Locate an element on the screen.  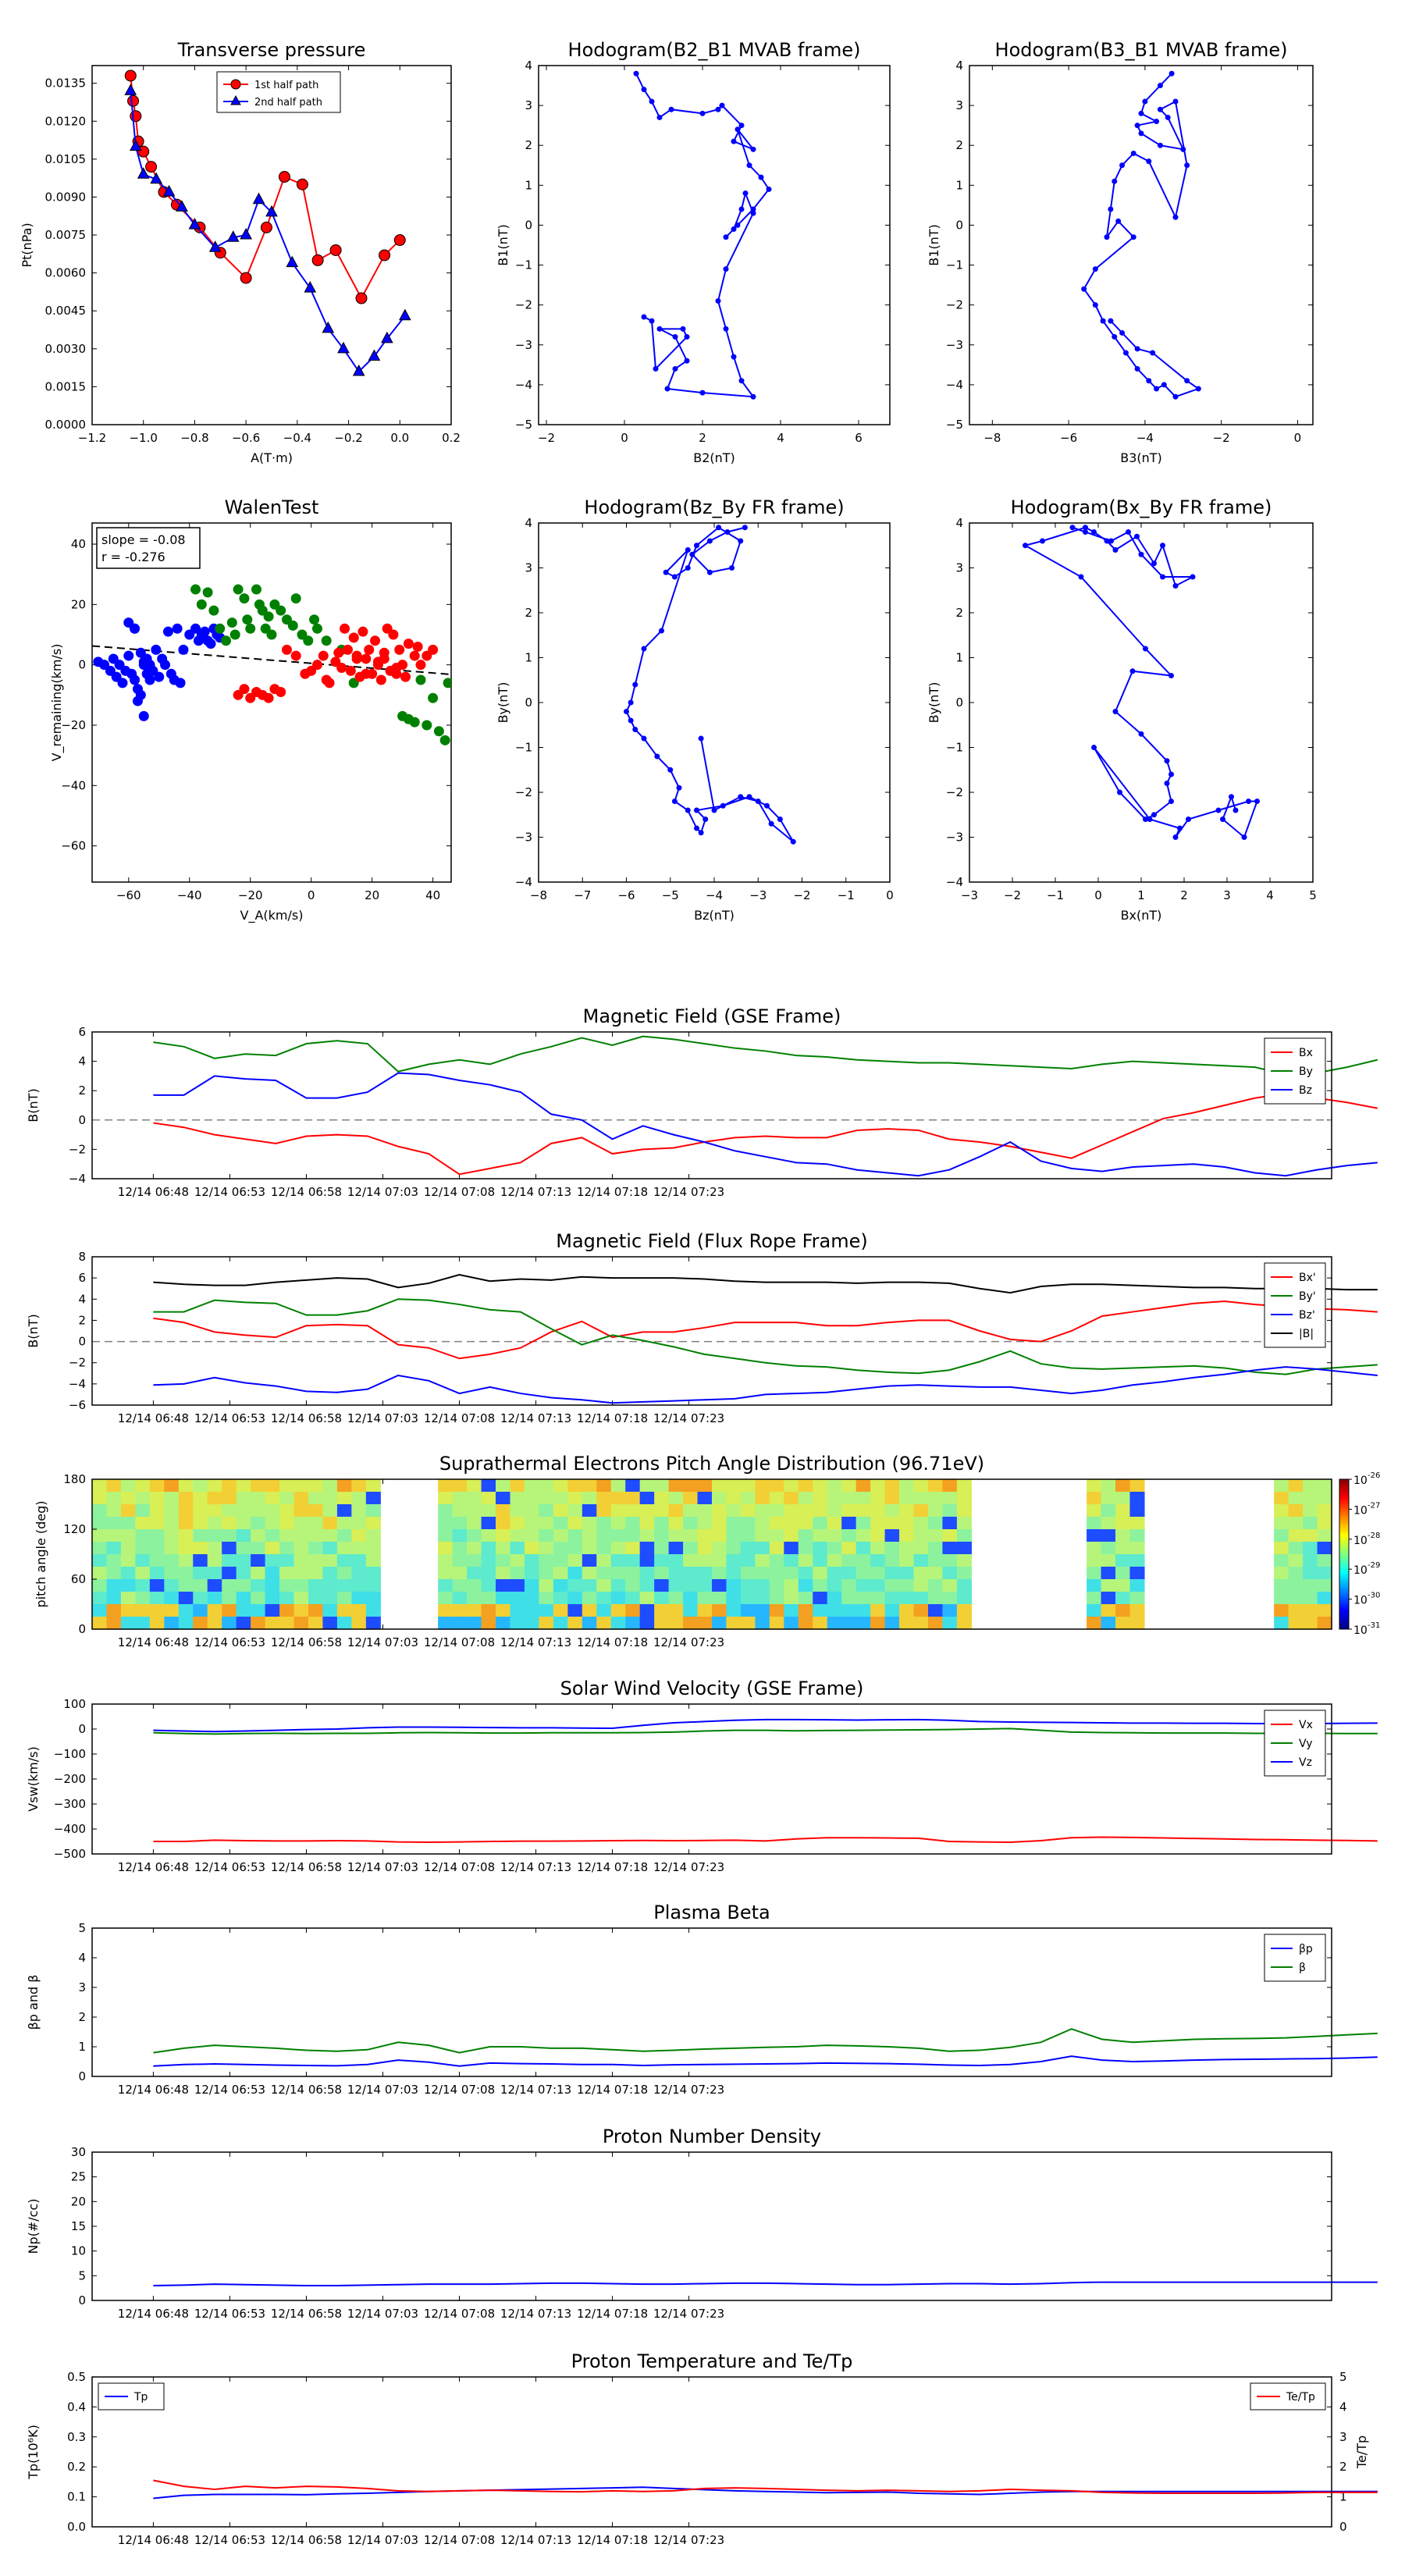
y-tick-label: 0.0 is located at coordinates (76, 2527).